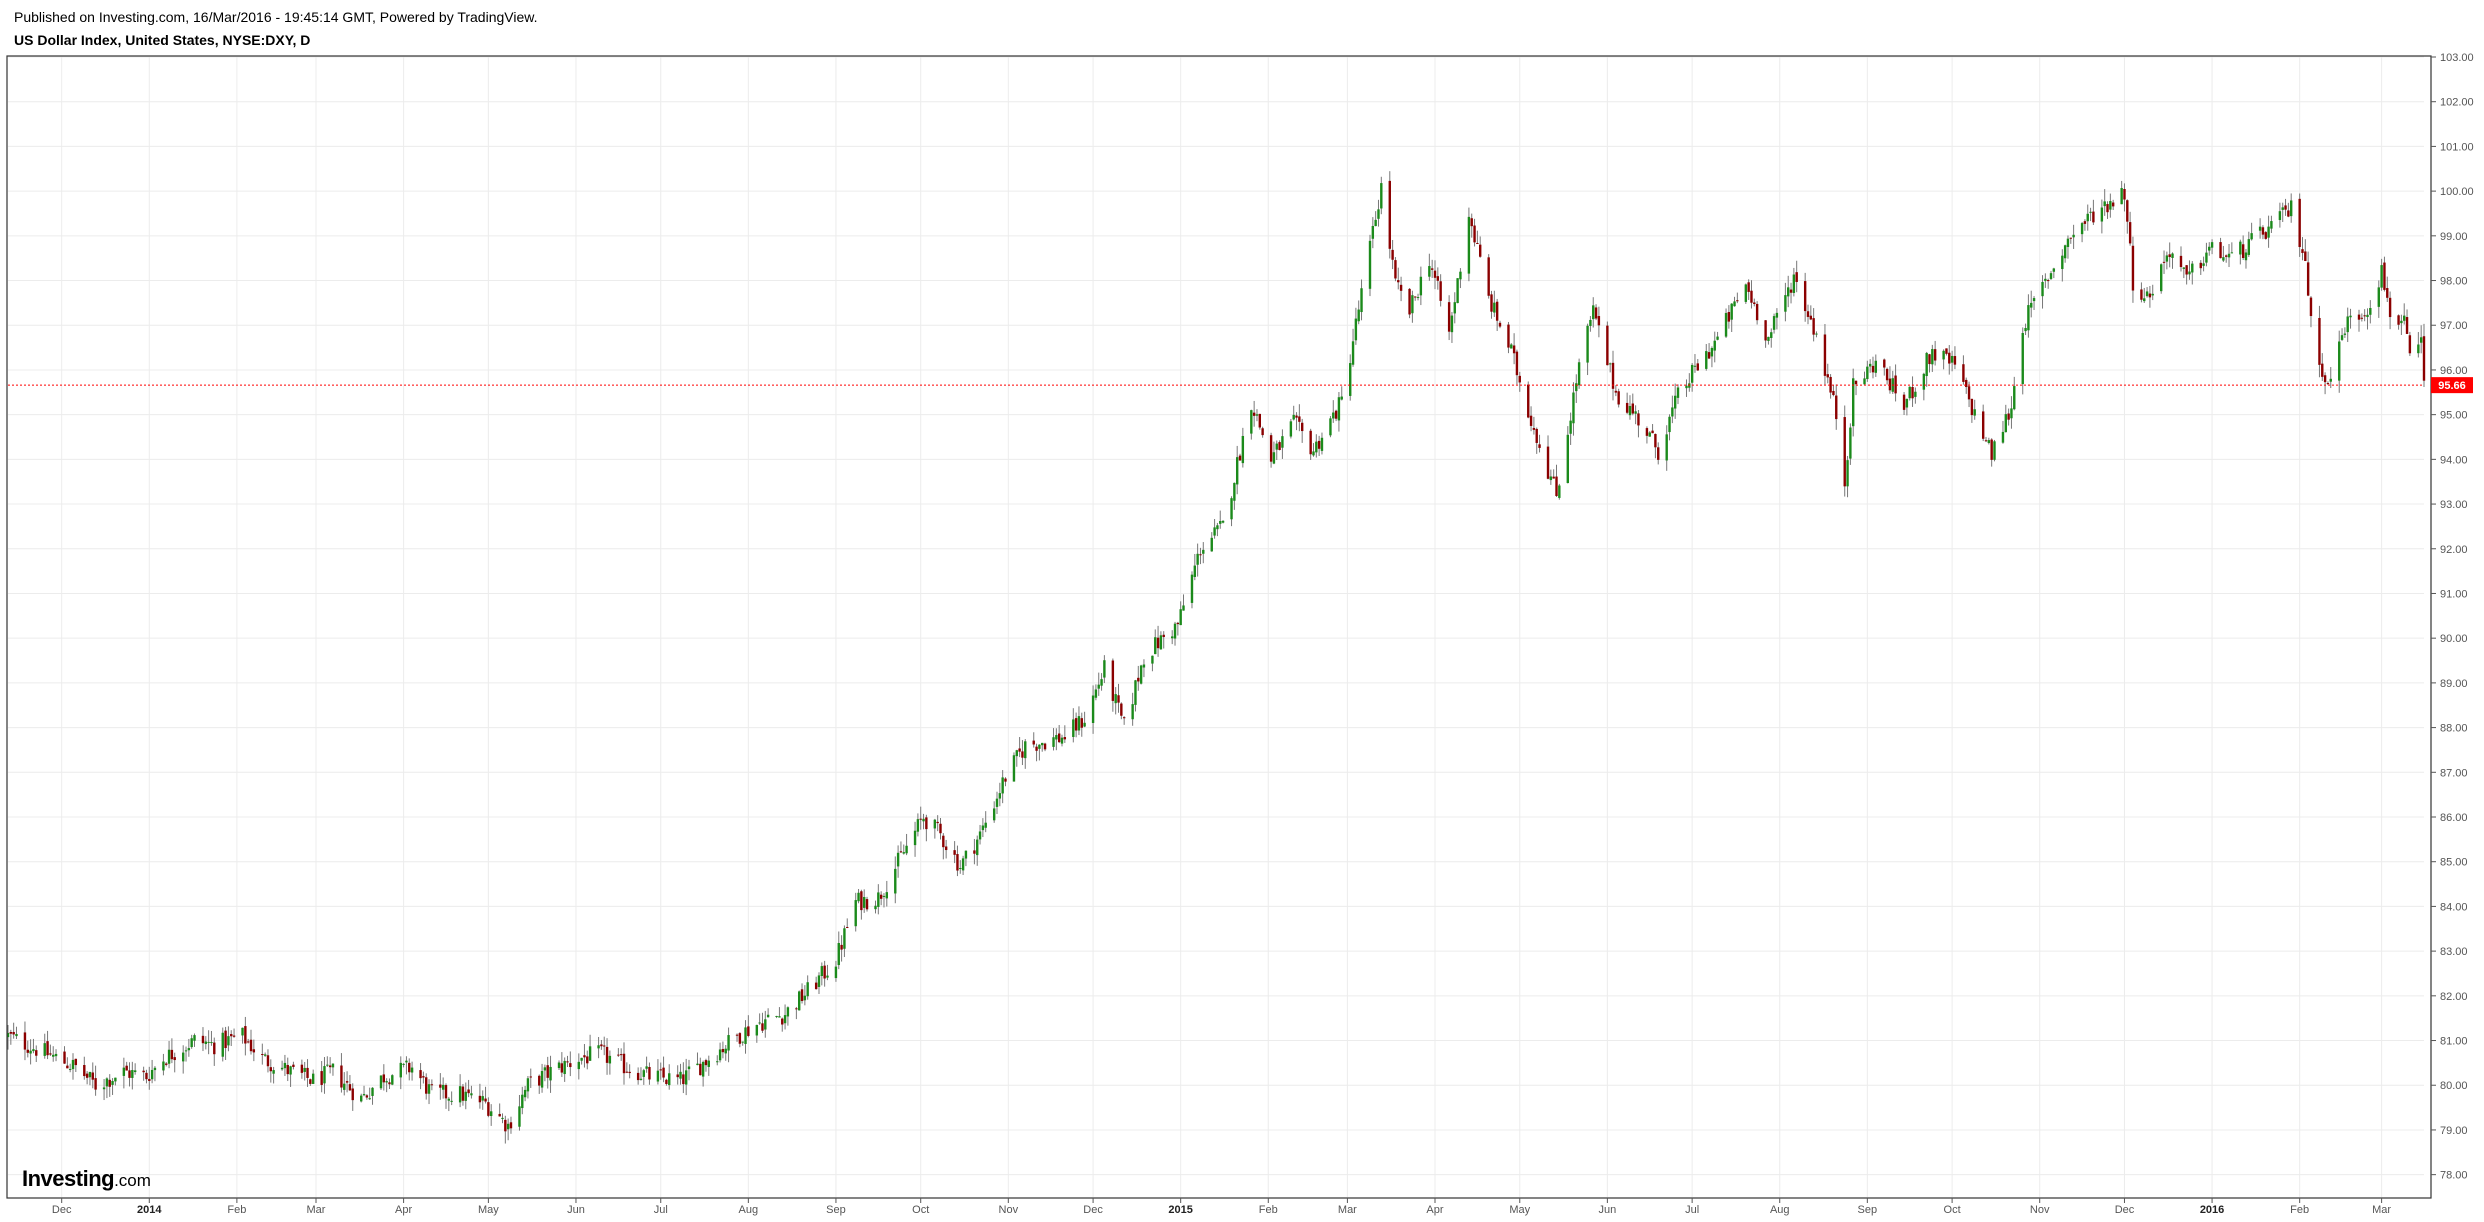 The height and width of the screenshot is (1222, 2484). What do you see at coordinates (2454, 460) in the screenshot?
I see `y-tick-label: 94.00` at bounding box center [2454, 460].